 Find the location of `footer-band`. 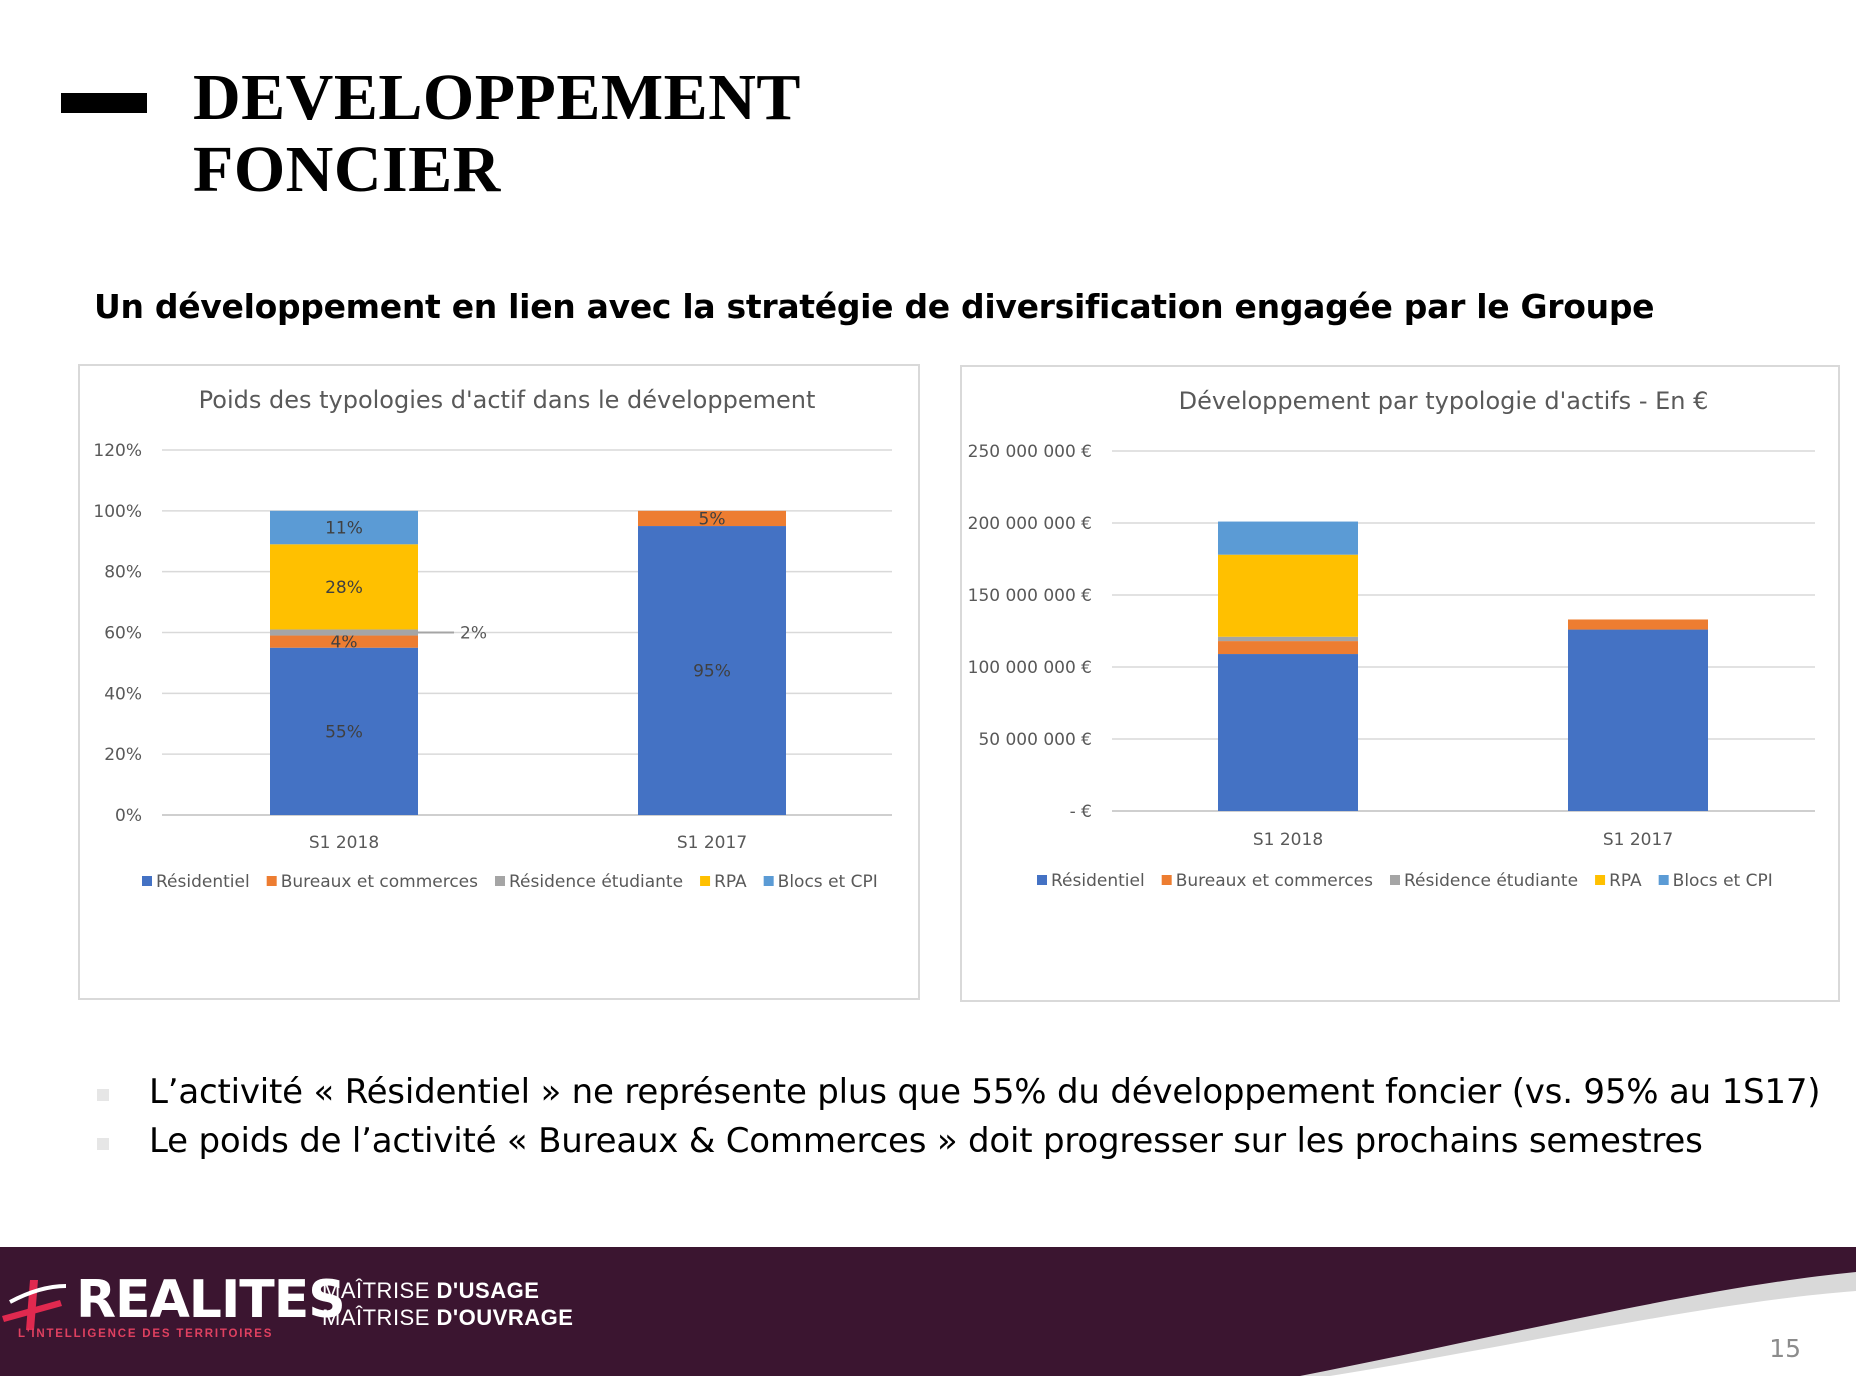

footer-band is located at coordinates (928, 1311).